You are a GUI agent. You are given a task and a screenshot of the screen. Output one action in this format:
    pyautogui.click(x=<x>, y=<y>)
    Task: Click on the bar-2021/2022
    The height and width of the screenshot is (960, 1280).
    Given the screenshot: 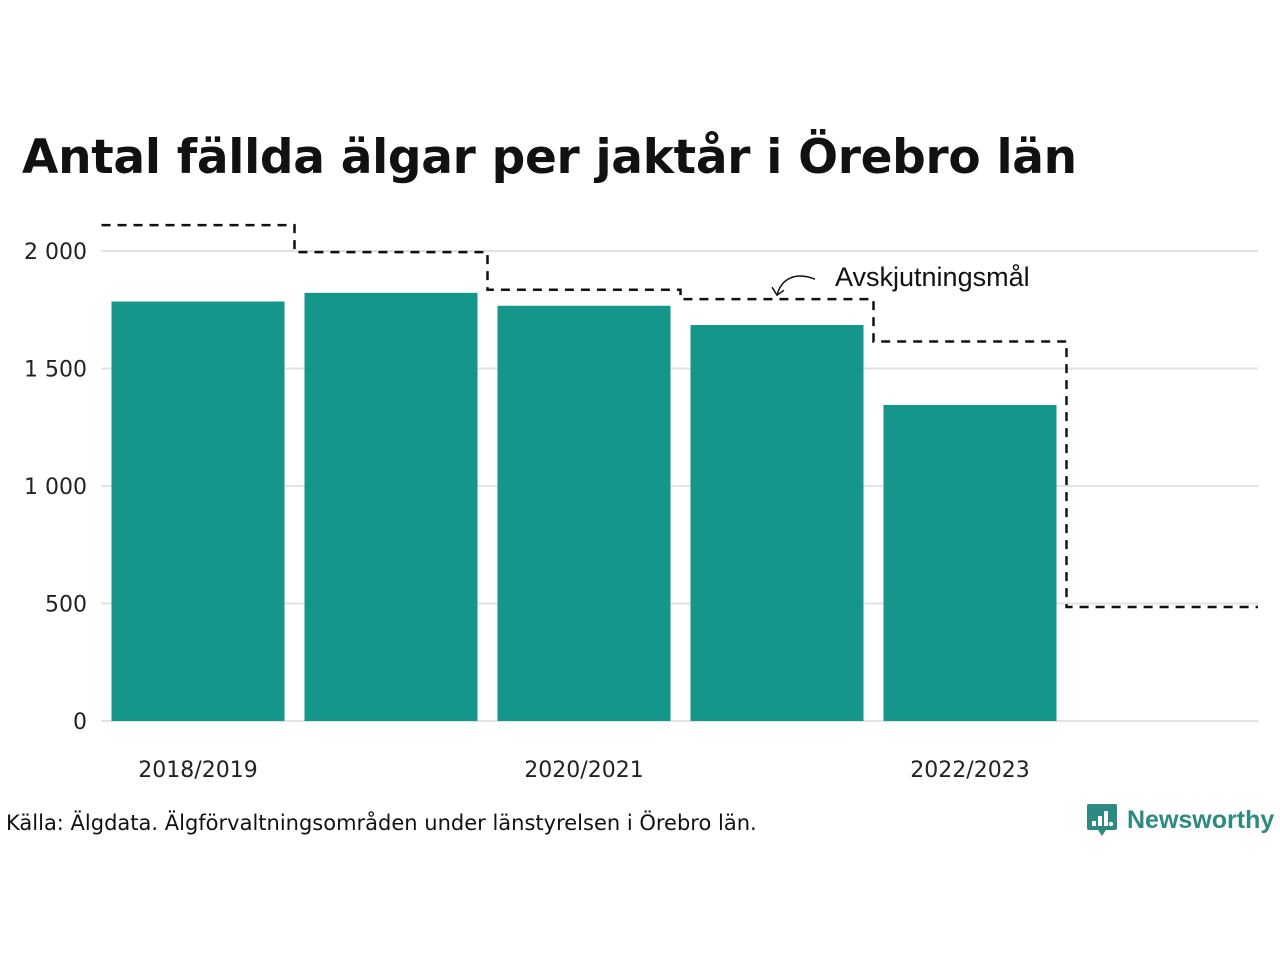 What is the action you would take?
    pyautogui.click(x=777, y=523)
    